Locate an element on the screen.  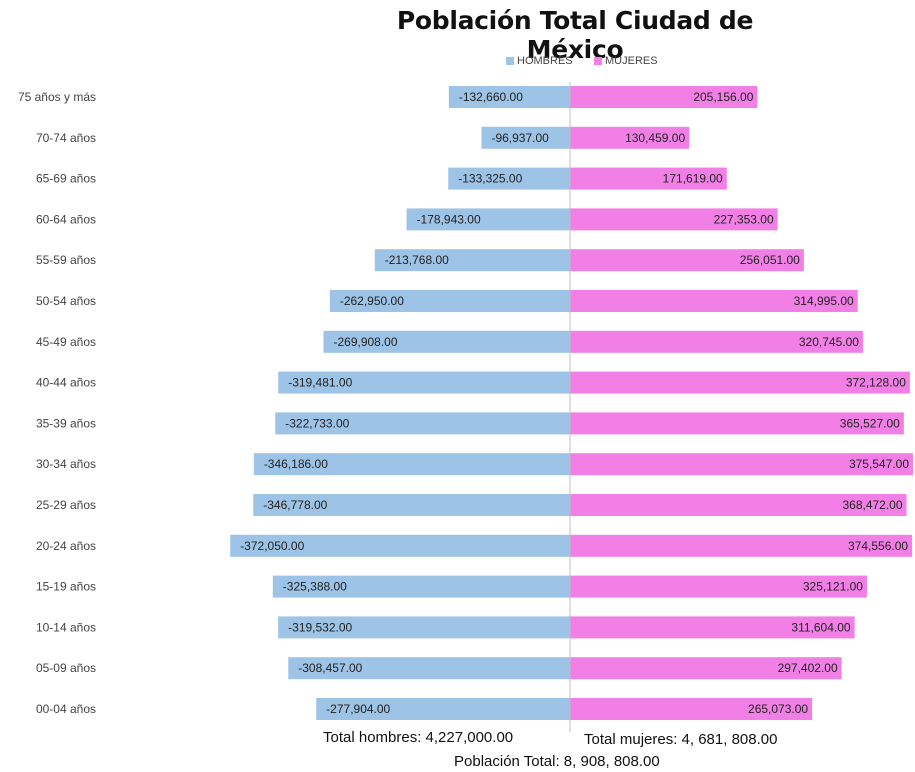
data-label-hombres: -319,532.00 is located at coordinates (320, 627).